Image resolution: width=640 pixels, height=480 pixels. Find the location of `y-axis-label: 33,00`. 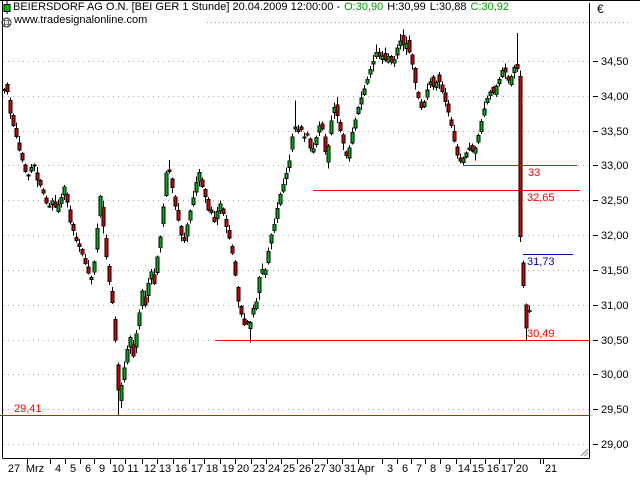

y-axis-label: 33,00 is located at coordinates (615, 166).